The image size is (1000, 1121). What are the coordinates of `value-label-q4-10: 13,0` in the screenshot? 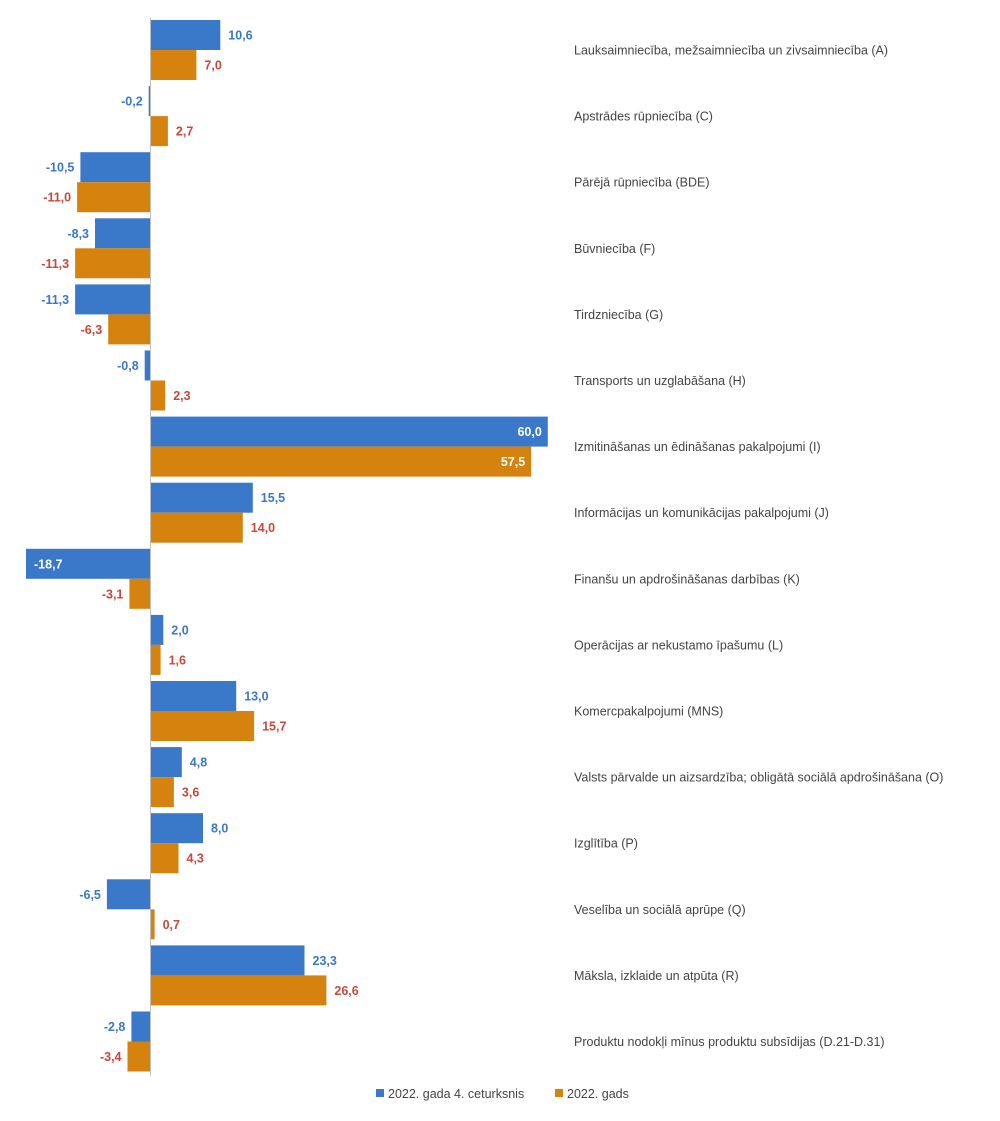 It's located at (256, 697).